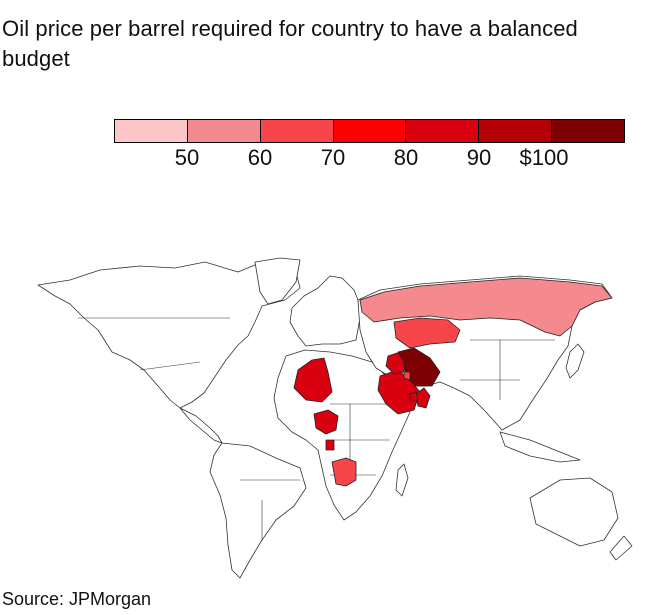 The height and width of the screenshot is (615, 650). What do you see at coordinates (544, 157) in the screenshot?
I see `legend-label-100: $100` at bounding box center [544, 157].